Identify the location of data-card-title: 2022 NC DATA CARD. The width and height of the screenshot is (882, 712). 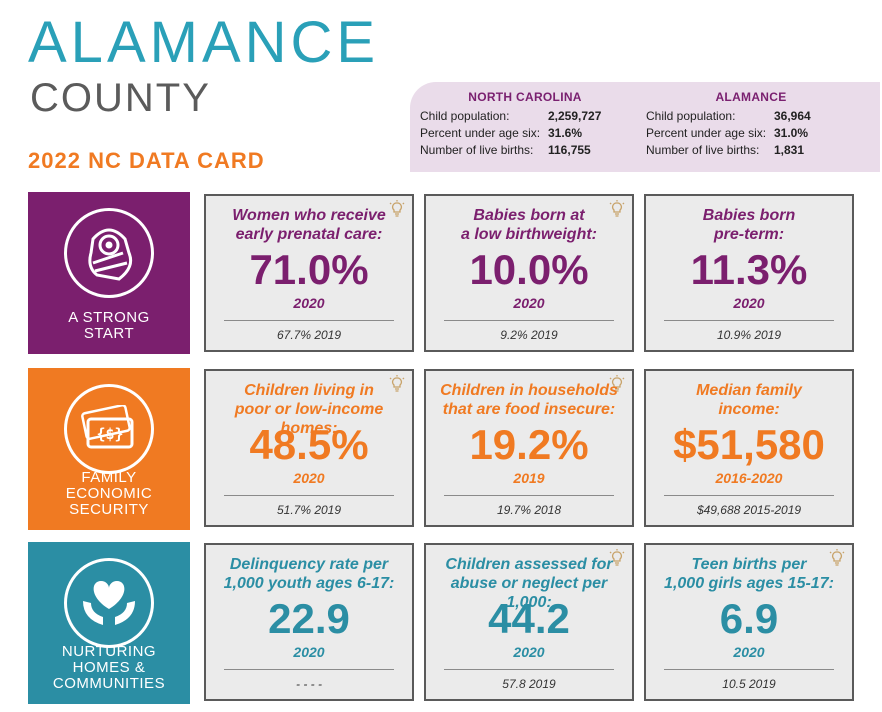
(146, 161).